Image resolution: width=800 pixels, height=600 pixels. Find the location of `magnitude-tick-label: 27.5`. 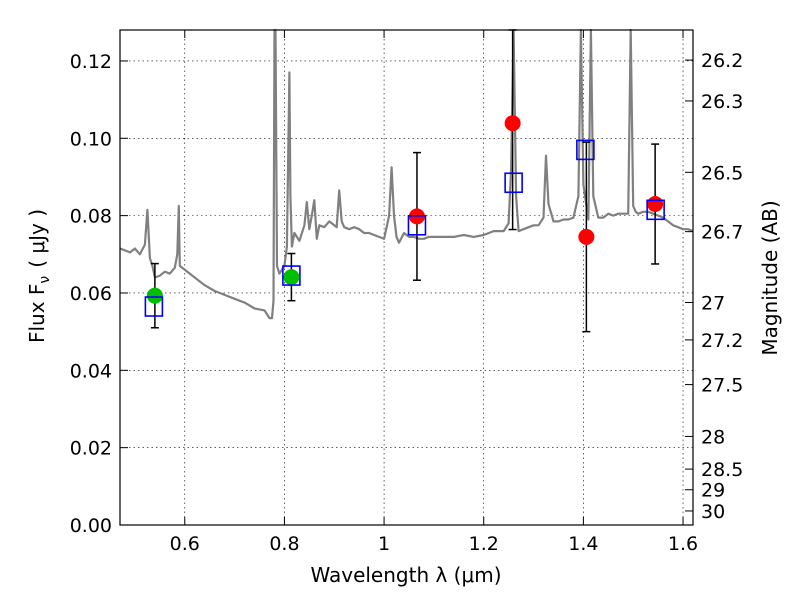

magnitude-tick-label: 27.5 is located at coordinates (722, 386).